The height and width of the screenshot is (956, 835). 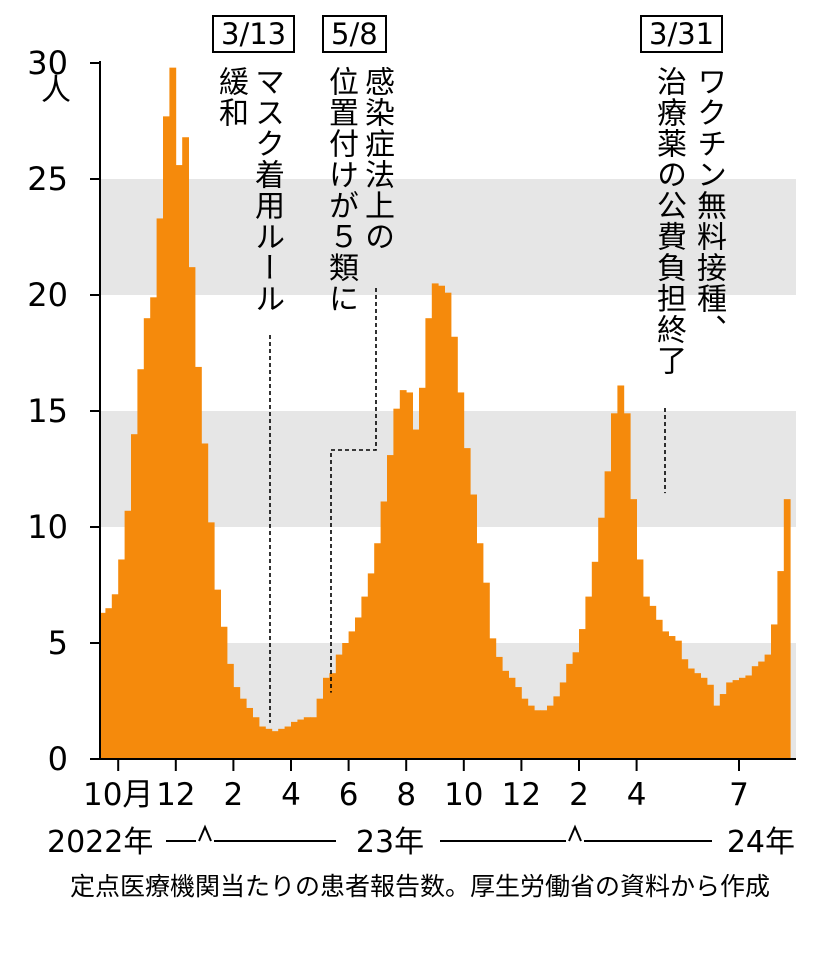 I want to click on annotation-vaccine-line1: ワクチン無料接種、, so click(x=708, y=205).